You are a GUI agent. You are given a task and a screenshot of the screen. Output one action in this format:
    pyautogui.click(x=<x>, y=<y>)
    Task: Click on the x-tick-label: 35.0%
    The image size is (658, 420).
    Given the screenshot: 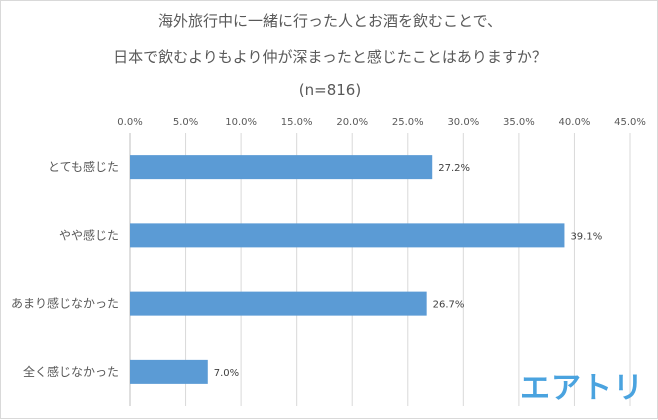 What is the action you would take?
    pyautogui.click(x=519, y=122)
    